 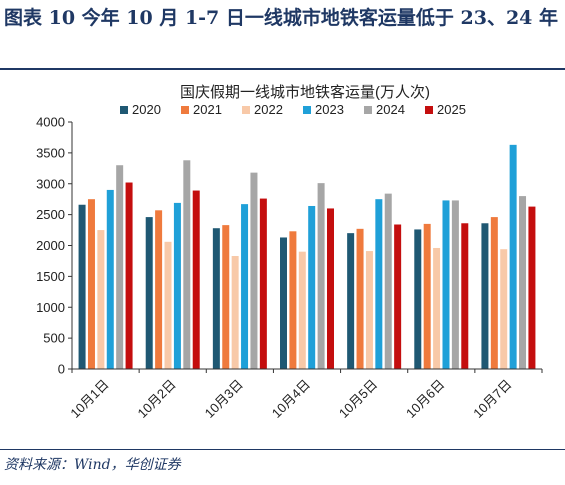 I want to click on bar-2024-10月3日, so click(x=254, y=270).